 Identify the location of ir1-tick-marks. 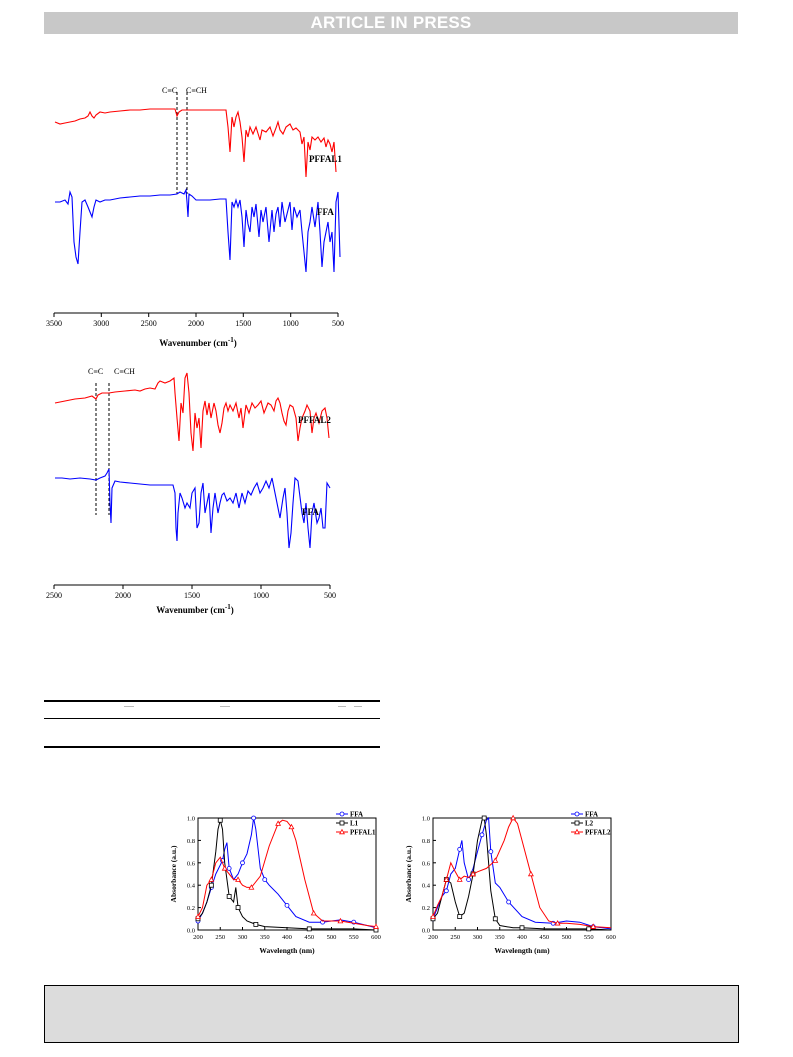
(196, 315).